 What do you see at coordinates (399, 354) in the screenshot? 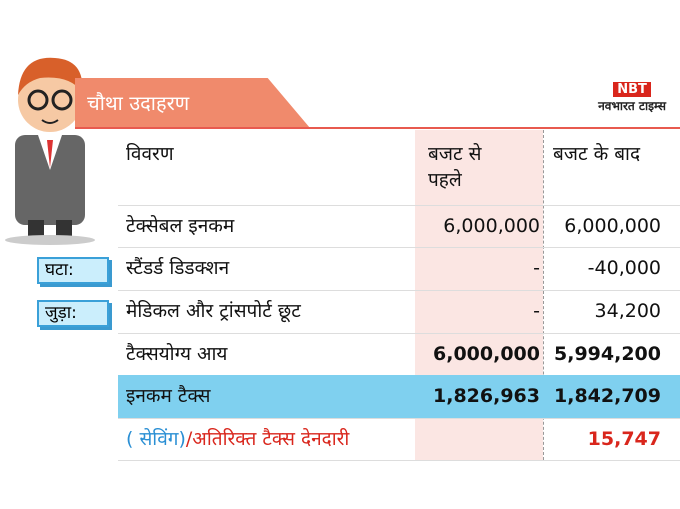
I see `table-row: टैक्सयोग्य आय 6,000,000 5,994,200` at bounding box center [399, 354].